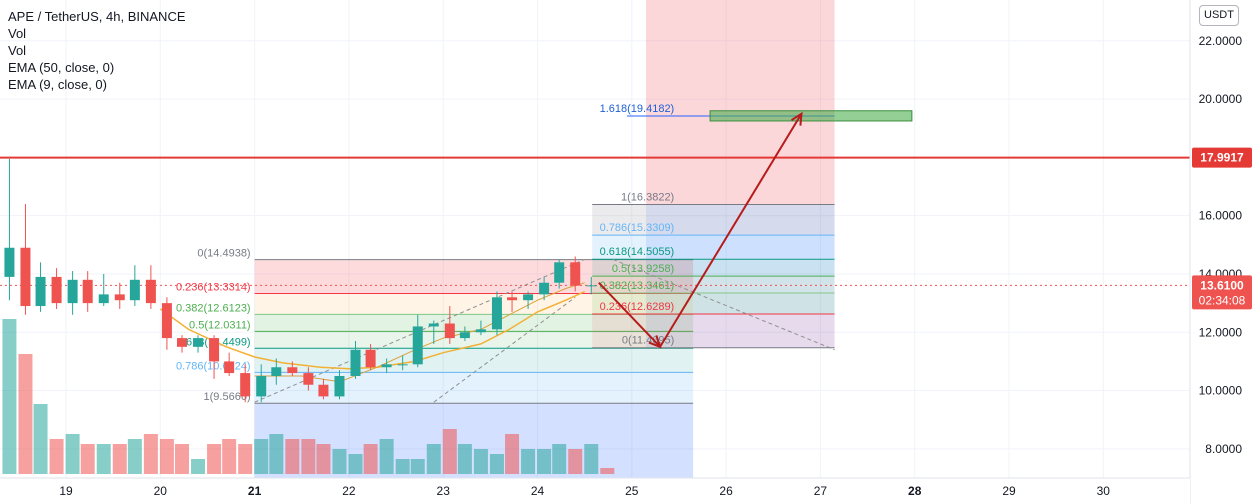 The height and width of the screenshot is (504, 1254). What do you see at coordinates (1222, 300) in the screenshot?
I see `bar-countdown-label: 02:34:08` at bounding box center [1222, 300].